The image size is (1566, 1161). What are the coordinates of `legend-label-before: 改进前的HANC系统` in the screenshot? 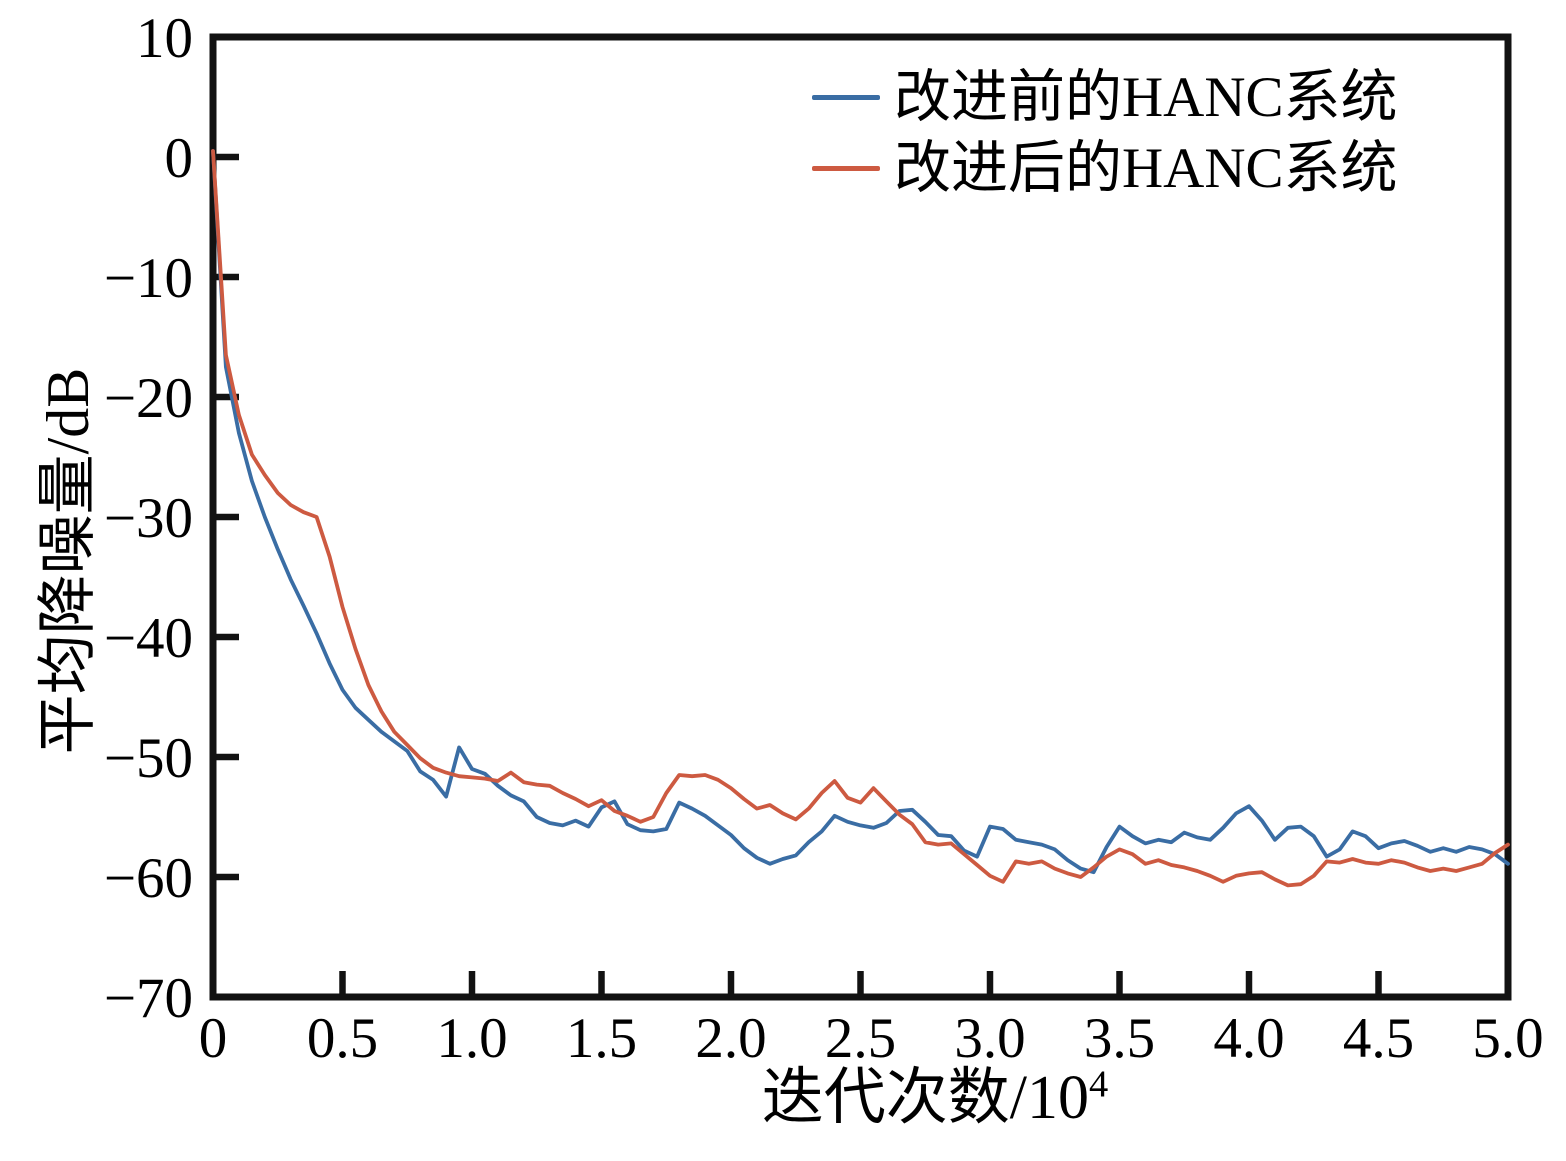 It's located at (1146, 97).